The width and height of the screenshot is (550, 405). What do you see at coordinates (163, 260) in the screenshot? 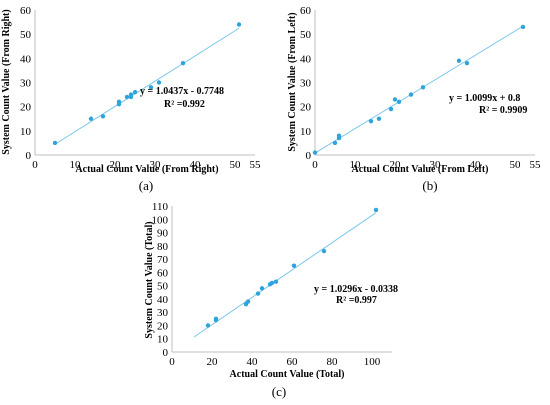
I see `y-tick-label: 70` at bounding box center [163, 260].